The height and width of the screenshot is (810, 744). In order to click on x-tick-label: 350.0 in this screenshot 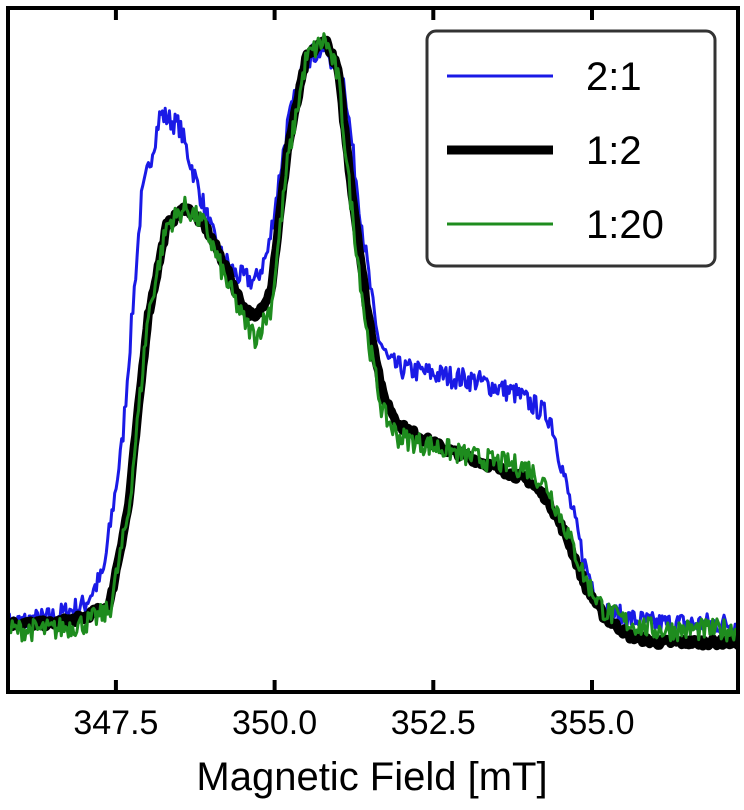, I will do `click(274, 723)`.